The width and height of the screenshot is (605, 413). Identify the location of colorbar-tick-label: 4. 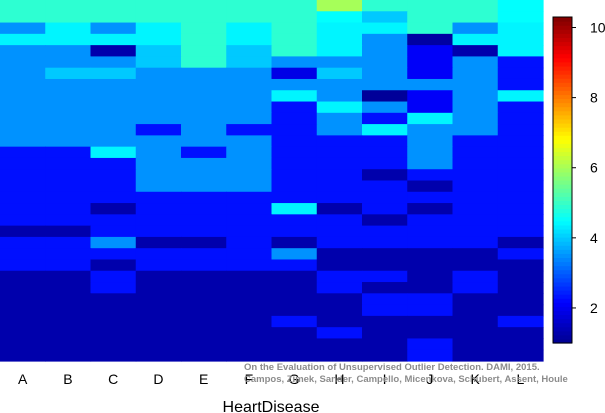
(594, 238).